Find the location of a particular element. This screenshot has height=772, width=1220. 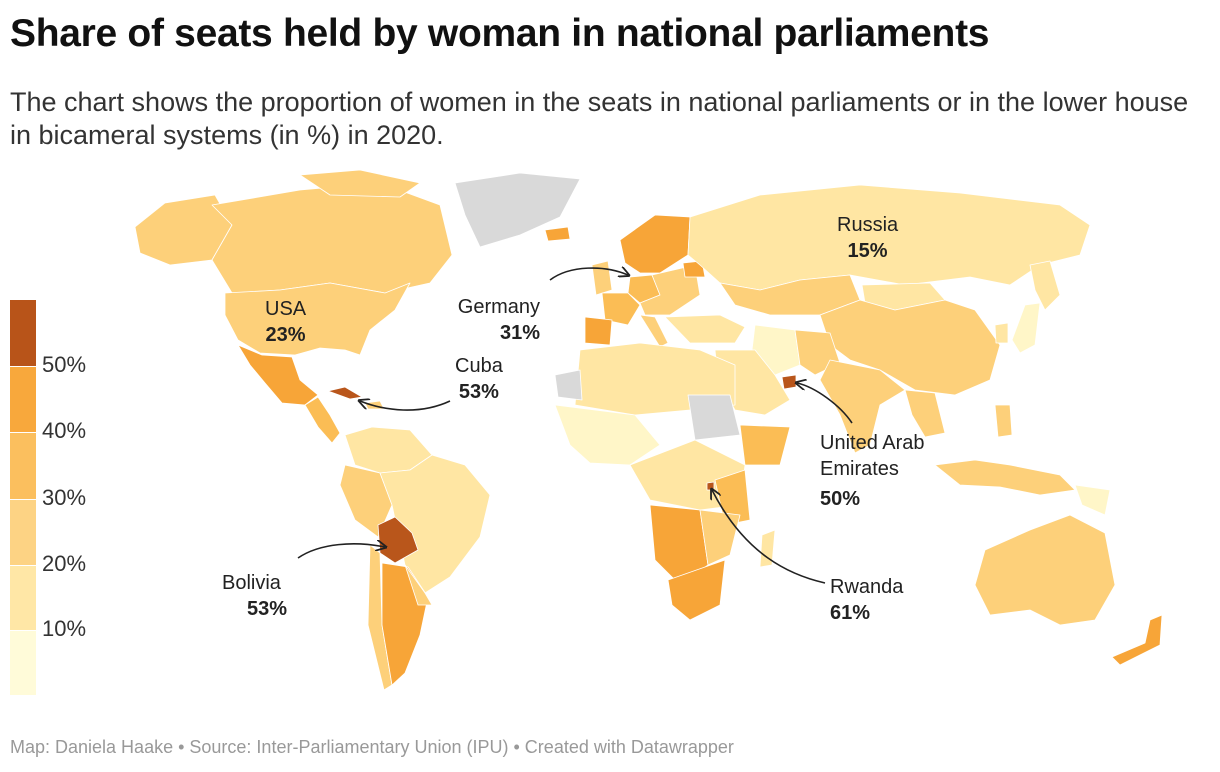

annotation-usa-value: 23% is located at coordinates (285, 335).